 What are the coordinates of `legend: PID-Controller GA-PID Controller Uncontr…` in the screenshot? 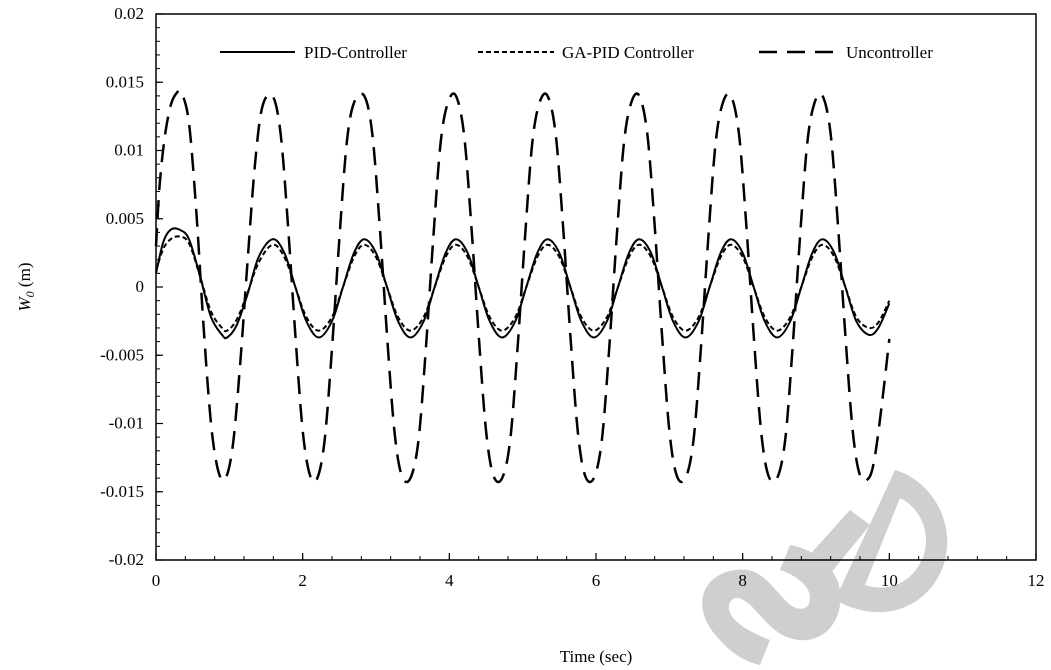 It's located at (576, 52).